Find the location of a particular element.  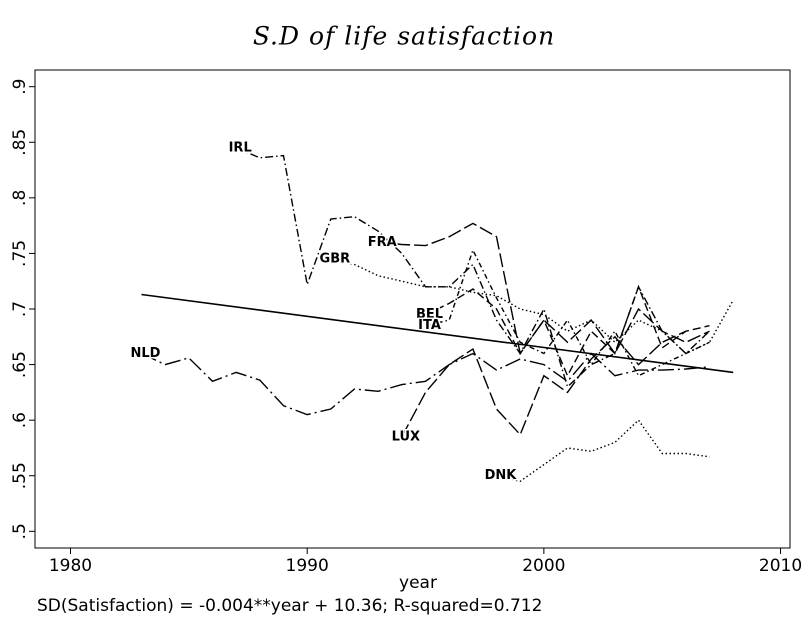

y-tick-label: .75 is located at coordinates (20, 253).